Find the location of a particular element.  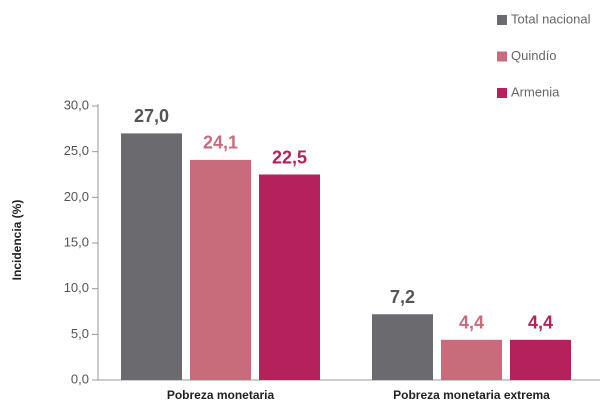

y-tick-label: 5,0 is located at coordinates (80, 333).